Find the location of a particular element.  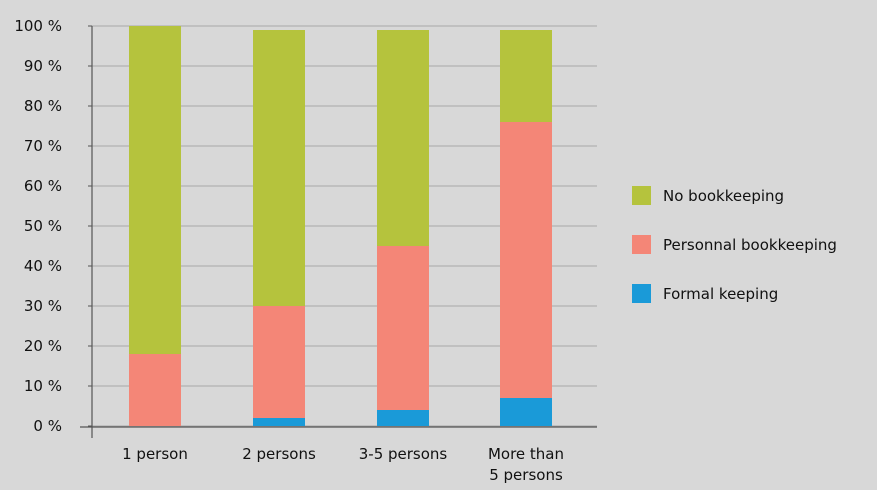

y-tick-label: 0 % is located at coordinates (47, 426).